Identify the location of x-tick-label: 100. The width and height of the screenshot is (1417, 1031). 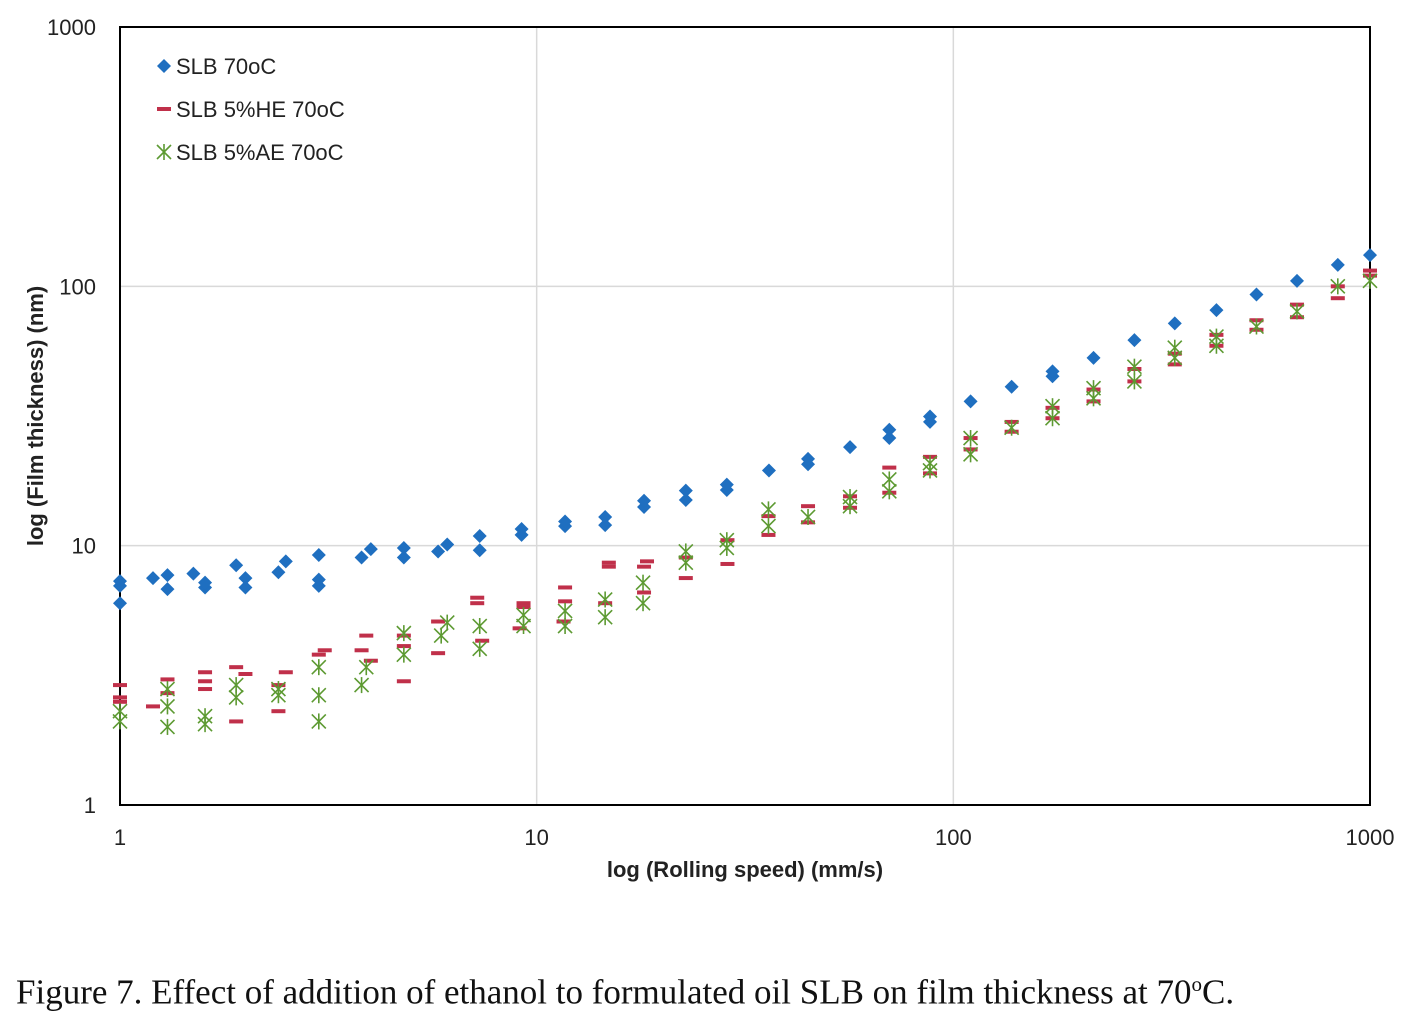
(953, 837).